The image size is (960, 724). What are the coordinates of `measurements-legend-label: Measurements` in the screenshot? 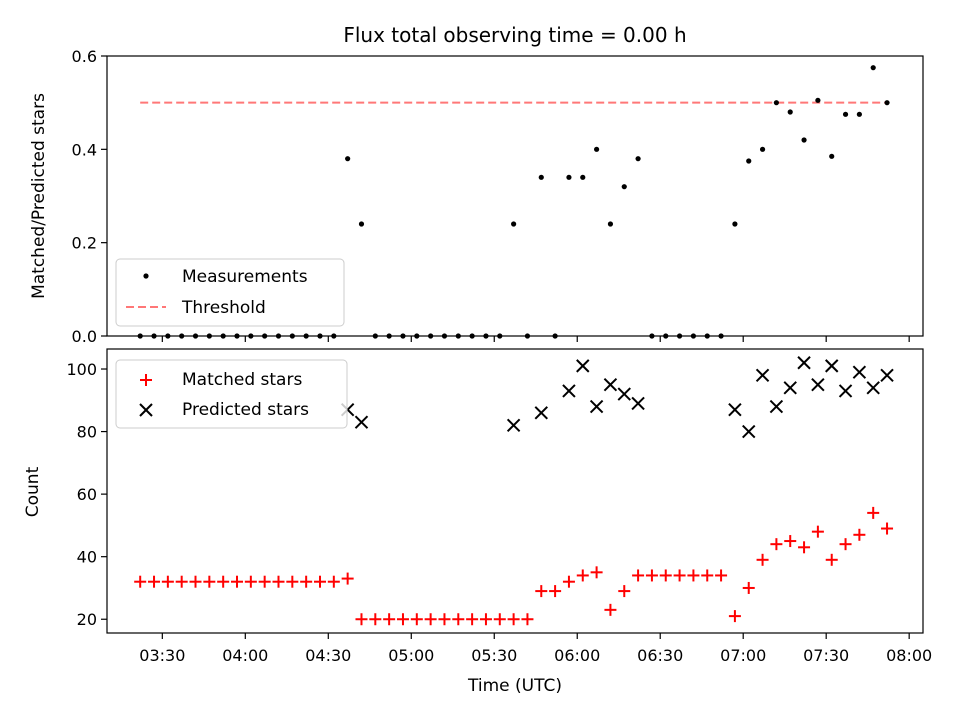 It's located at (245, 277).